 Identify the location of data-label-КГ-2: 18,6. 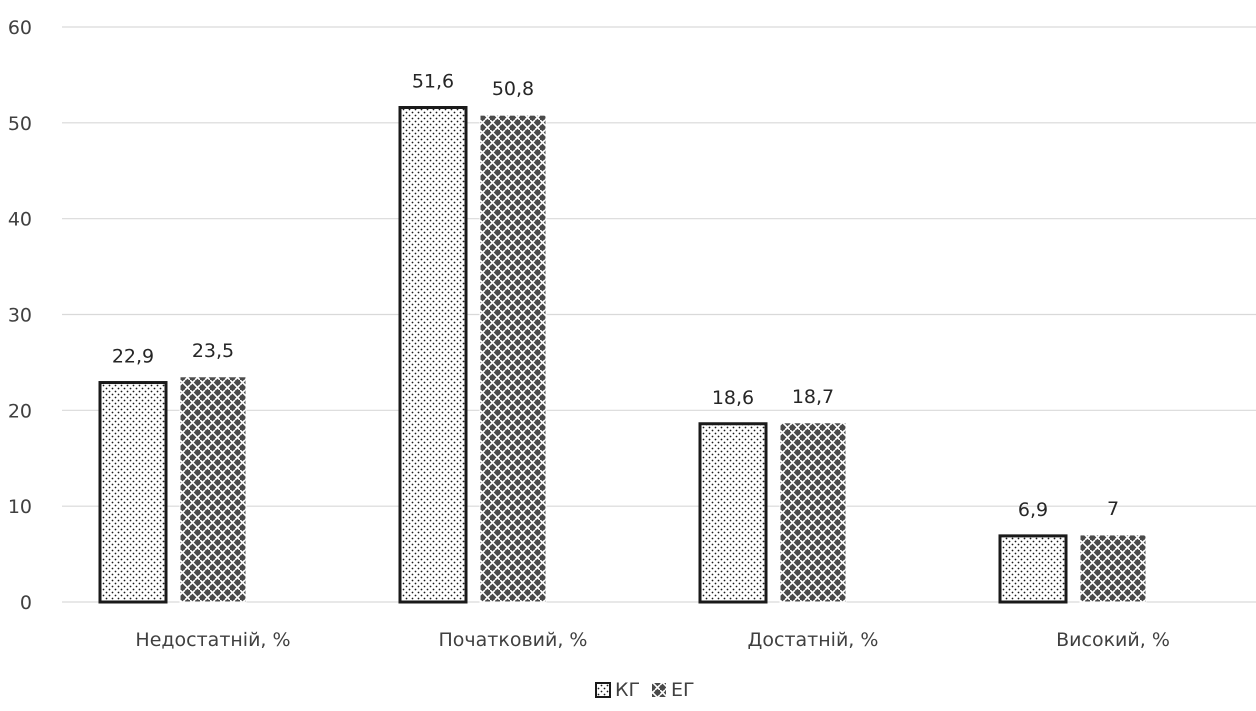
(733, 398).